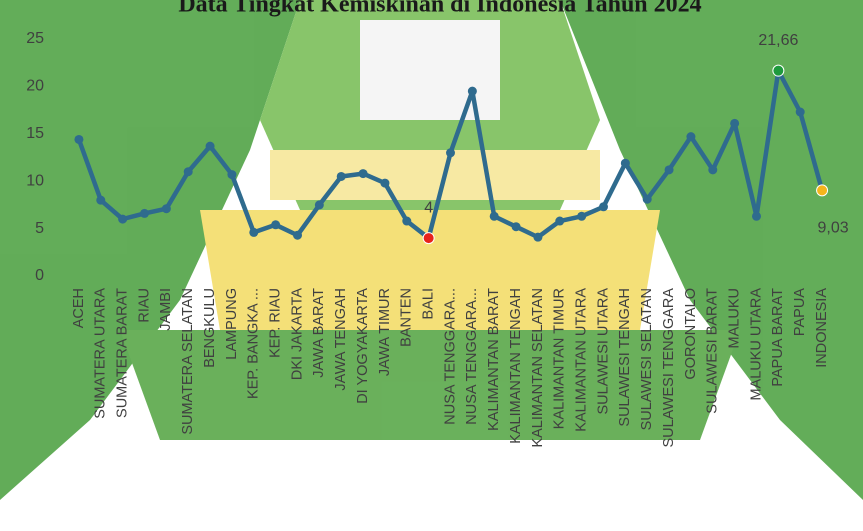 This screenshot has width=863, height=531. Describe the element at coordinates (232, 324) in the screenshot. I see `x-tick-label: LAMPUNG` at that location.